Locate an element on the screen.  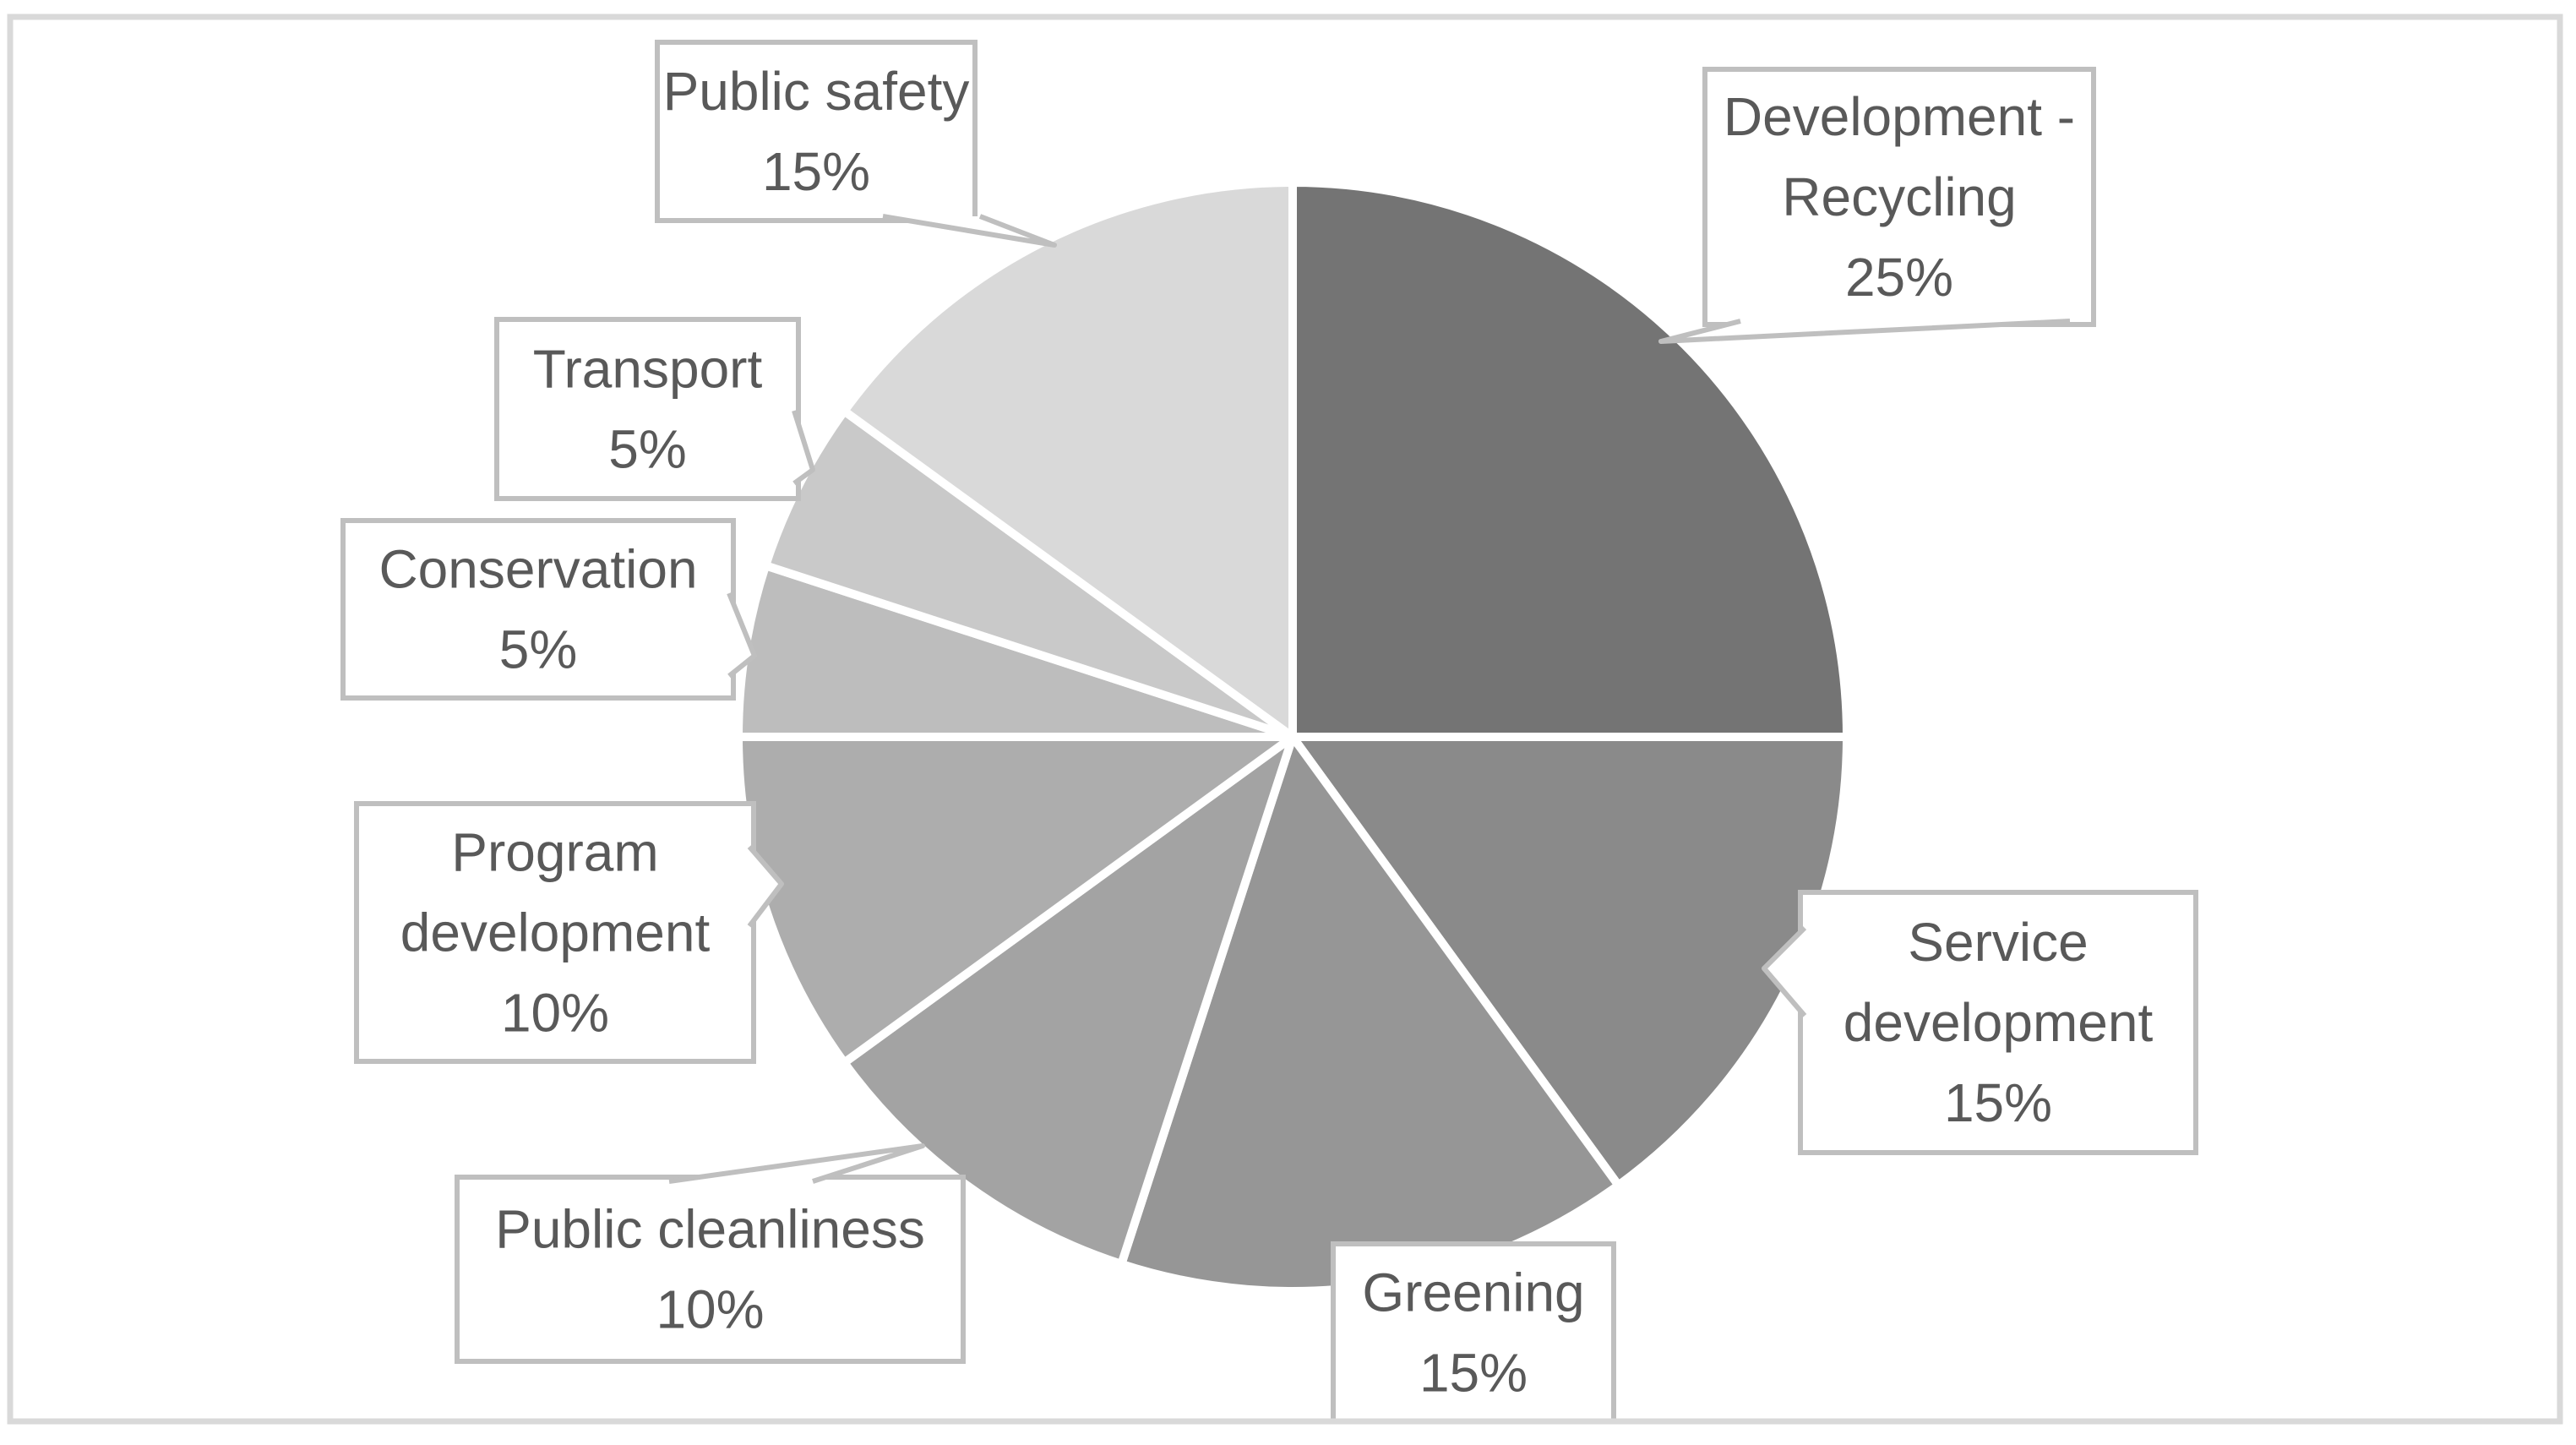
callout-label-conservation-line1: Conservation is located at coordinates (538, 569).